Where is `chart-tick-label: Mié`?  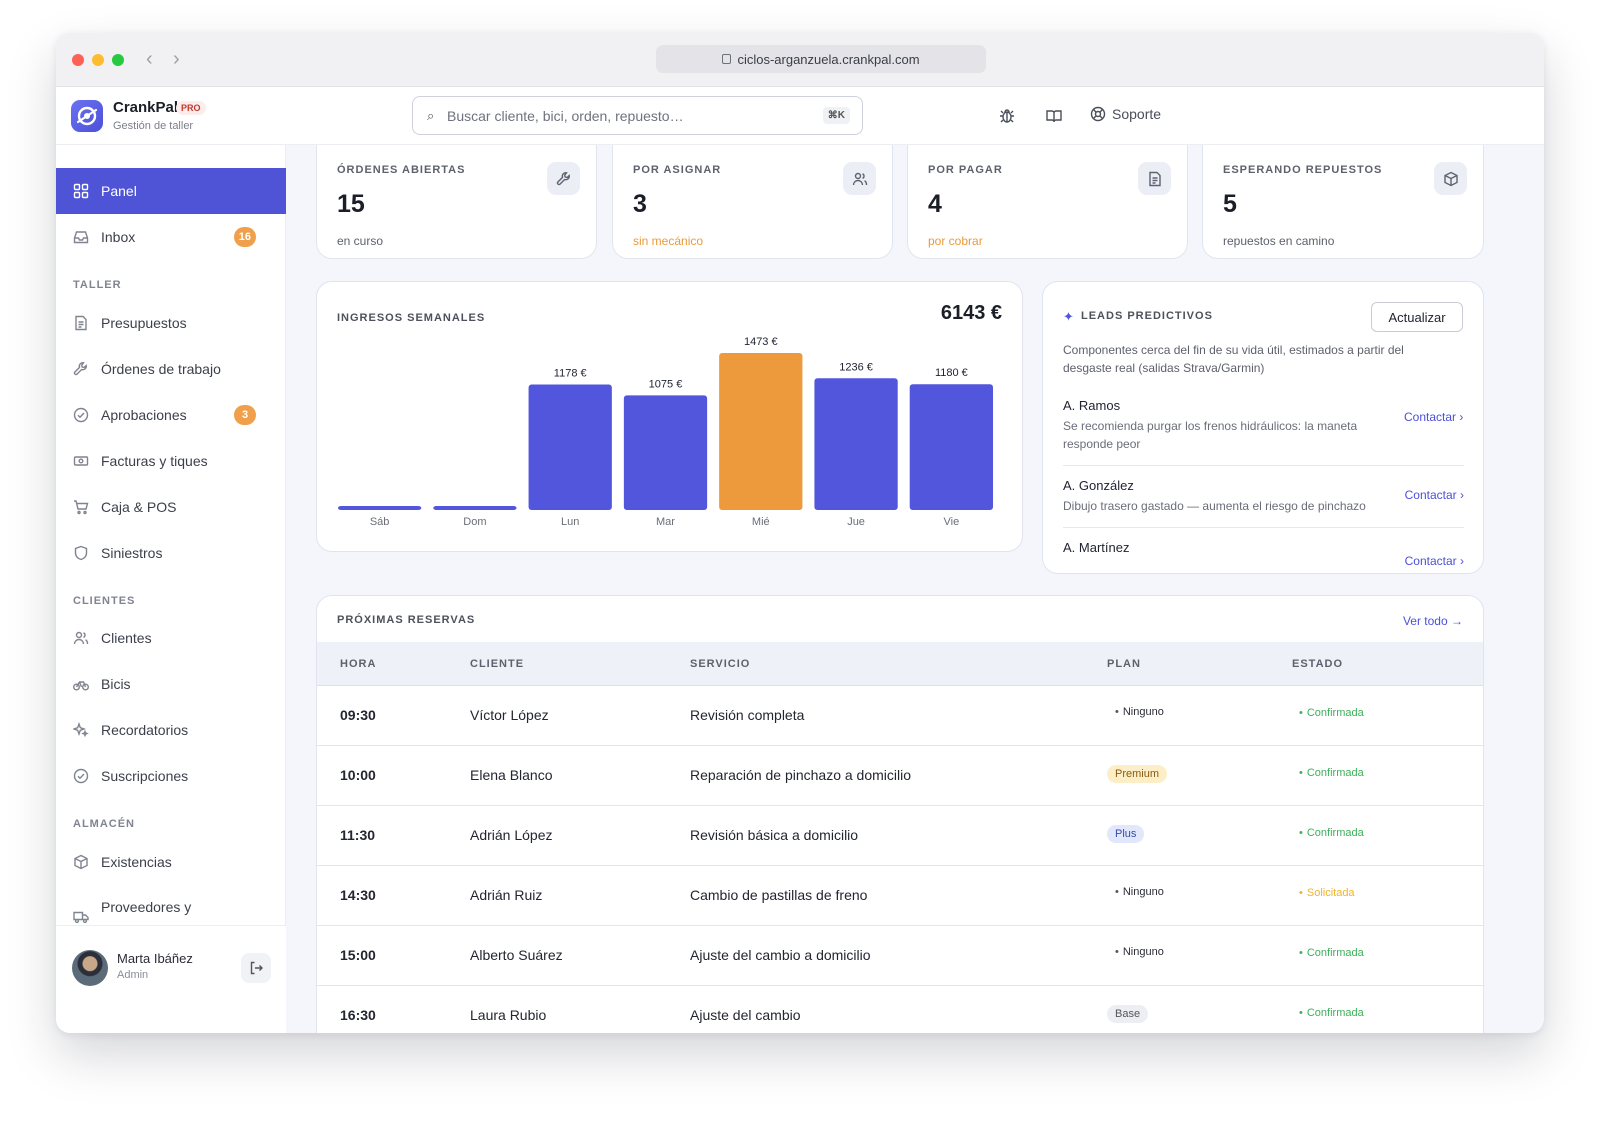
chart-tick-label: Mié is located at coordinates (761, 522).